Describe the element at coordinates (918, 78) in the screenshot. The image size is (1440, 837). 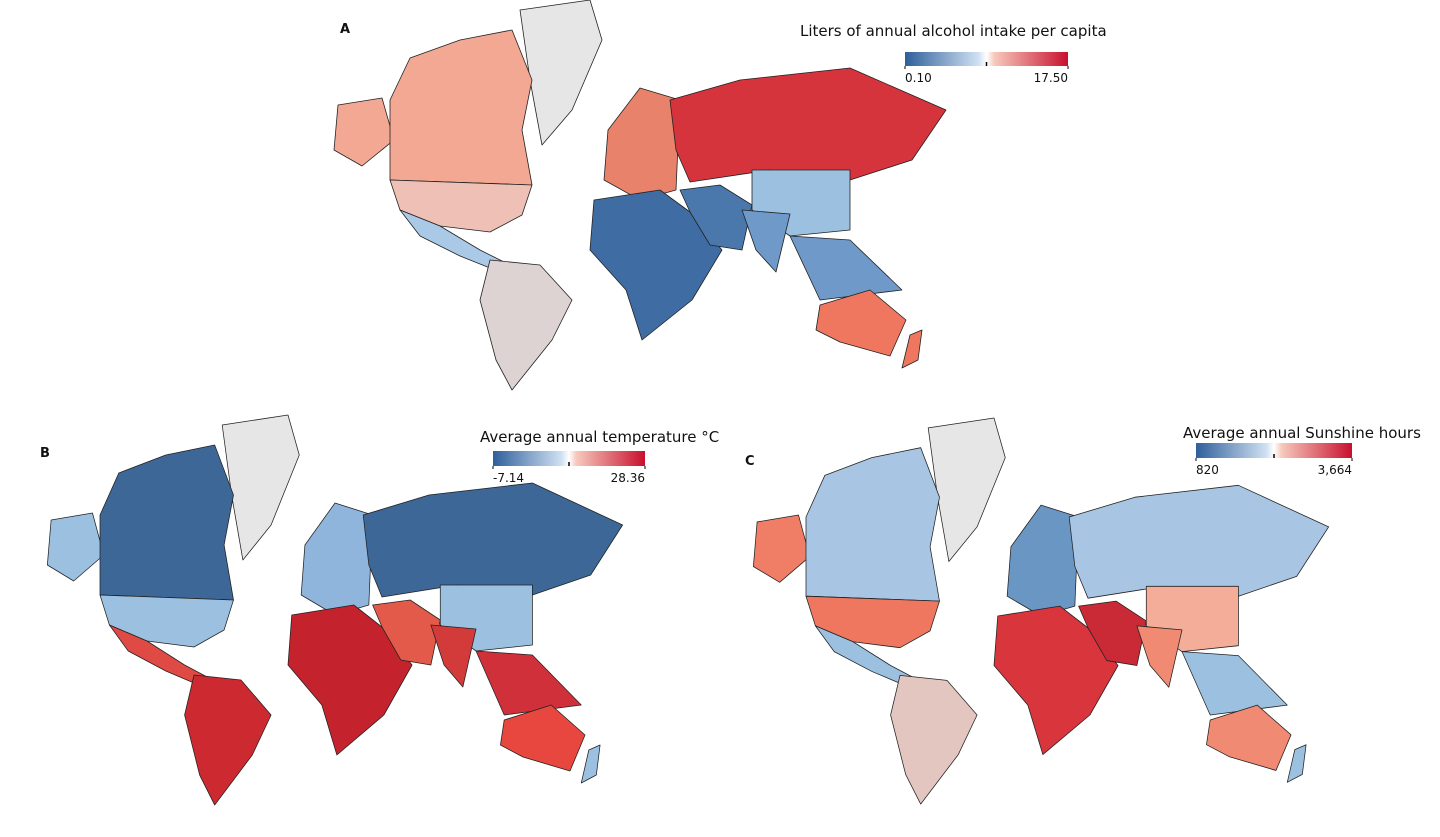
I see `legend-tick-label: 0.10` at that location.